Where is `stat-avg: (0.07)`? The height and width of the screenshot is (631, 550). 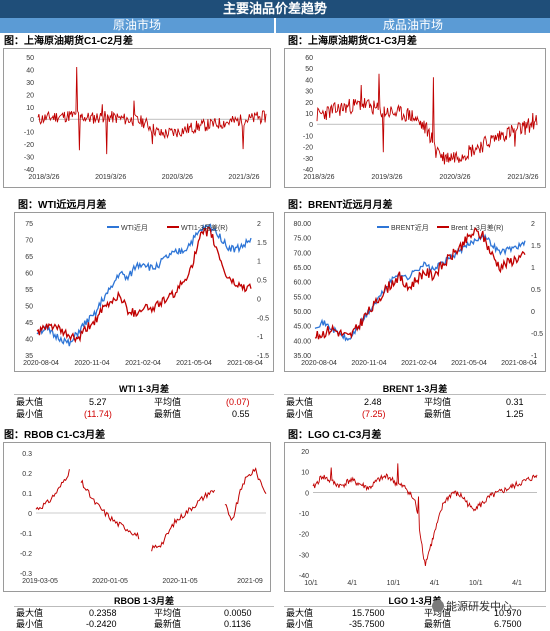 stat-avg: (0.07) is located at coordinates (238, 402).